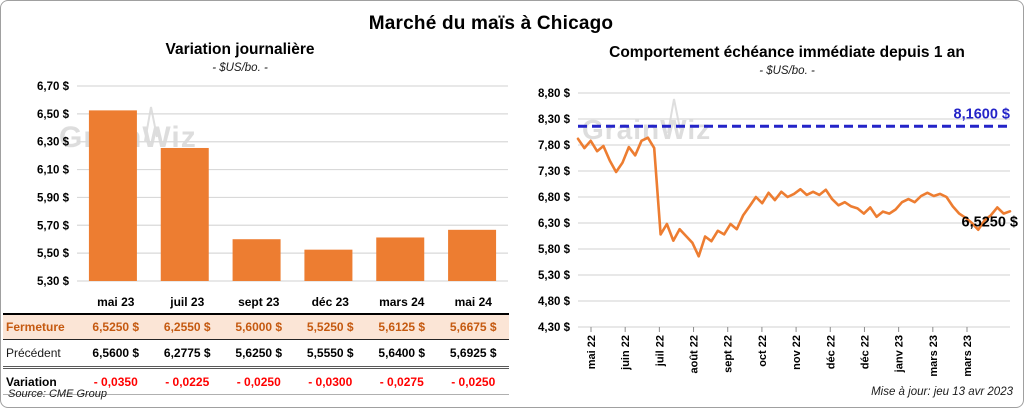 This screenshot has height=408, width=1024. I want to click on y-tick-label: 4,80 $, so click(554, 302).